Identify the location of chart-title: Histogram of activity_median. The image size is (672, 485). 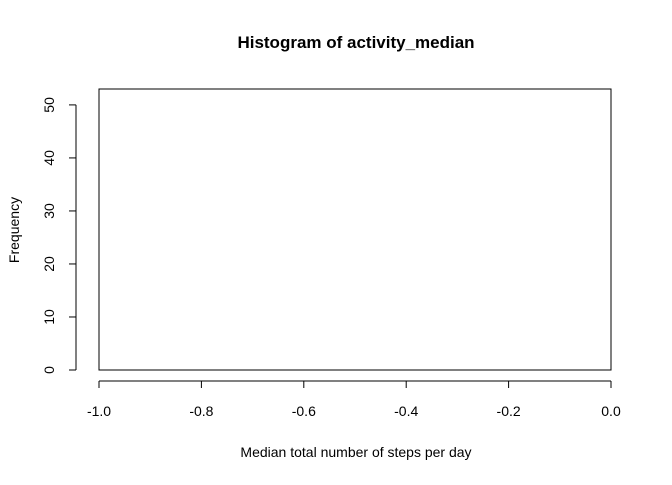
(355, 42).